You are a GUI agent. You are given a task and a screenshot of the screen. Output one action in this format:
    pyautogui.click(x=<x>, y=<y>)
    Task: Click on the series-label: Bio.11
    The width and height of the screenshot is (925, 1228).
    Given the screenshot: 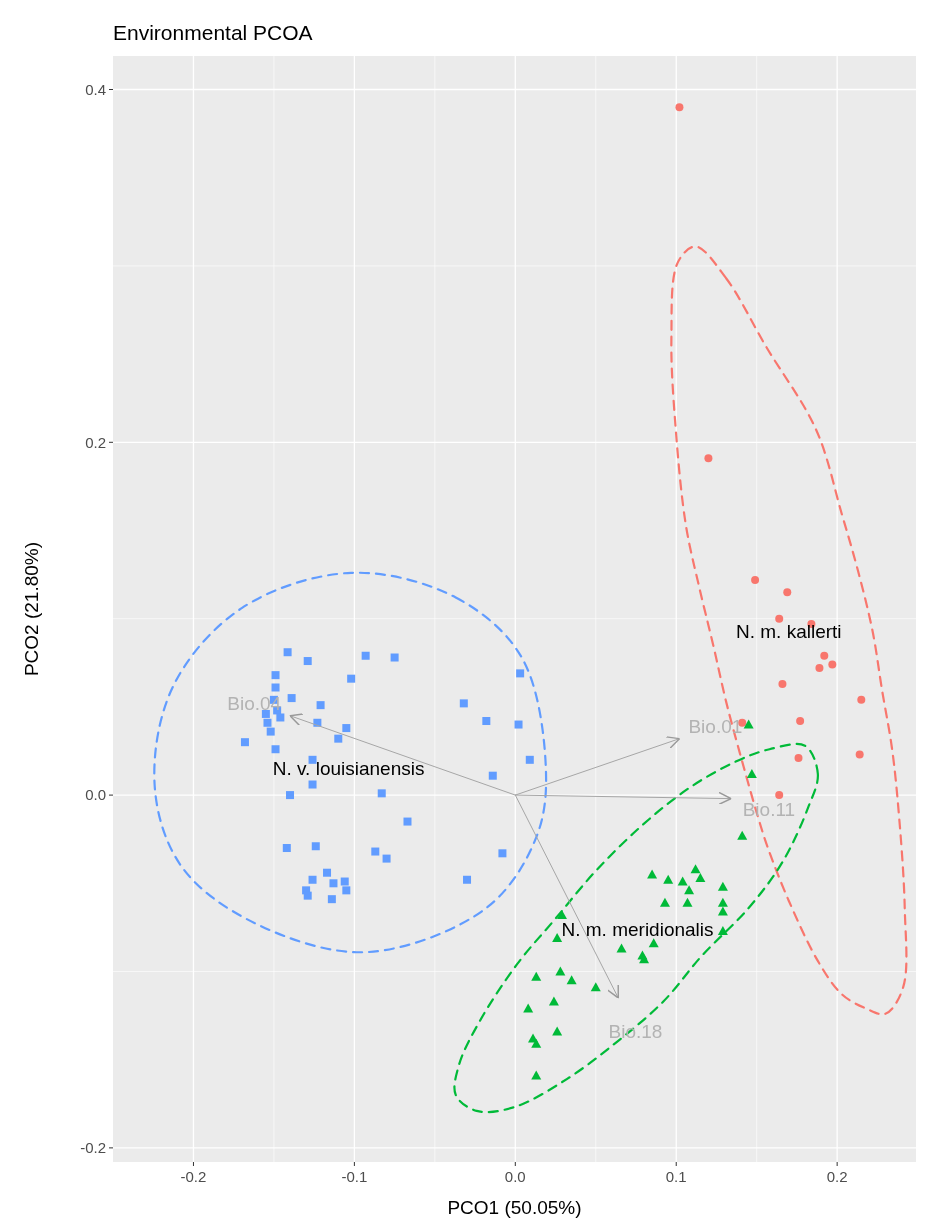 What is the action you would take?
    pyautogui.click(x=769, y=809)
    